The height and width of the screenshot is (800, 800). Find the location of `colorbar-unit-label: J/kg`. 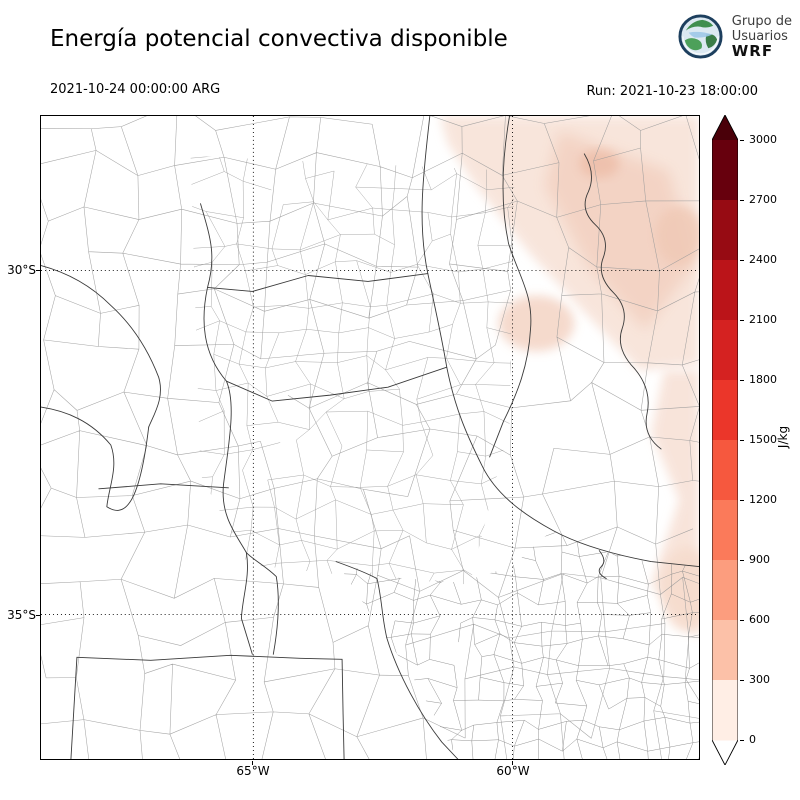

colorbar-unit-label: J/kg is located at coordinates (783, 437).